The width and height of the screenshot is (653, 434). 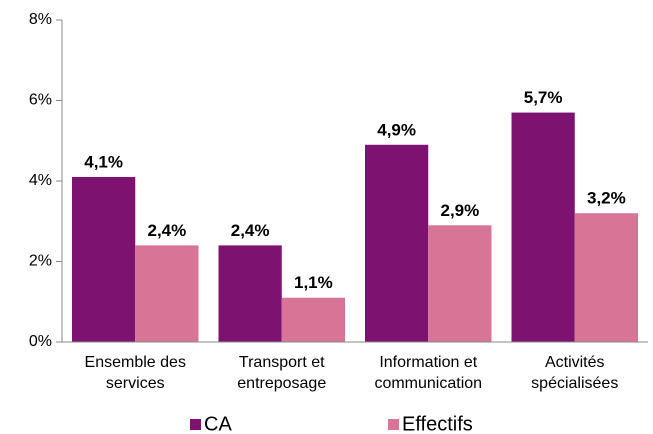 I want to click on x-tick-label: Ensemble des services, so click(x=135, y=373).